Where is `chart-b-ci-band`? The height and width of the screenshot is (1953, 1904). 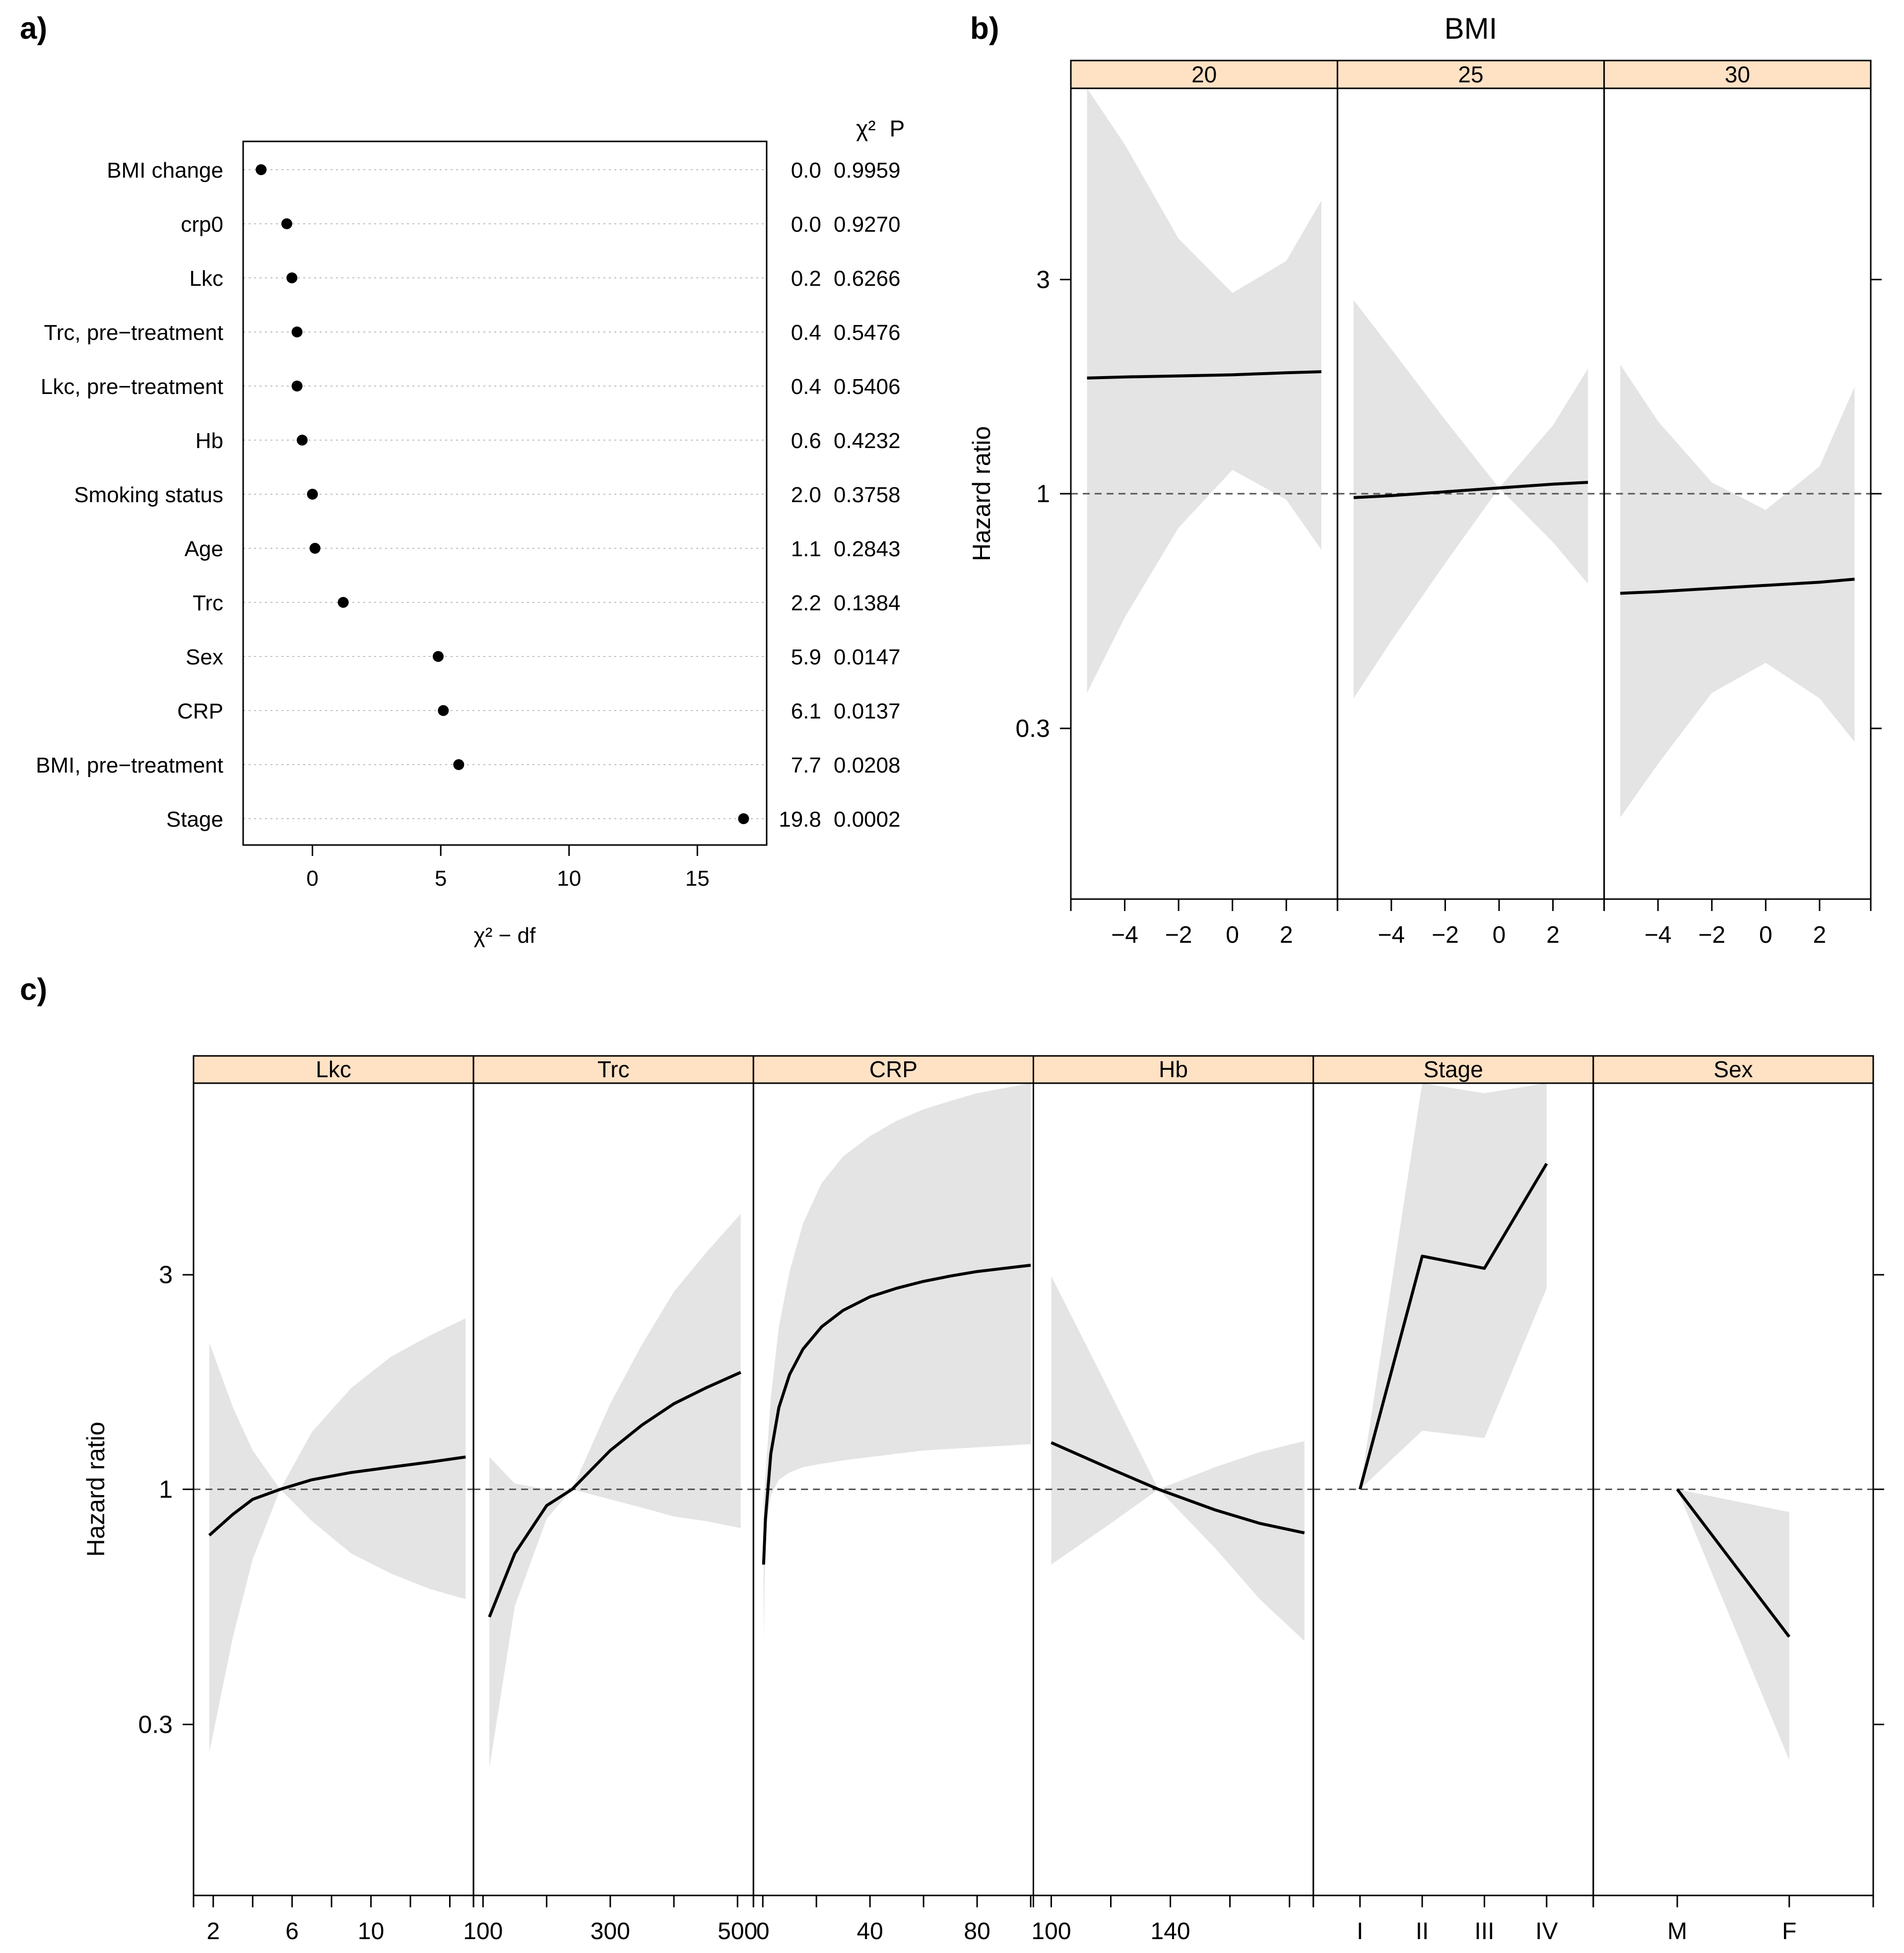 chart-b-ci-band is located at coordinates (1737, 591).